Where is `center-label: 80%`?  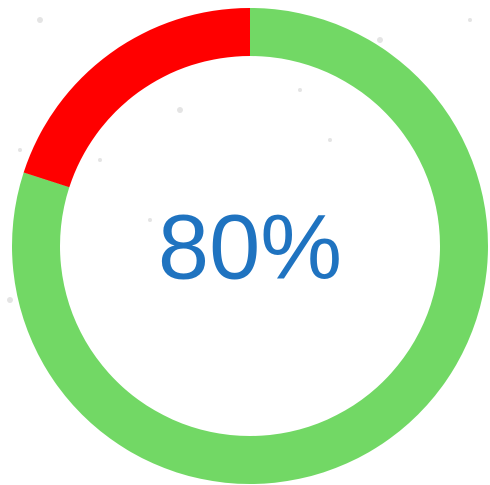
center-label: 80% is located at coordinates (250, 247).